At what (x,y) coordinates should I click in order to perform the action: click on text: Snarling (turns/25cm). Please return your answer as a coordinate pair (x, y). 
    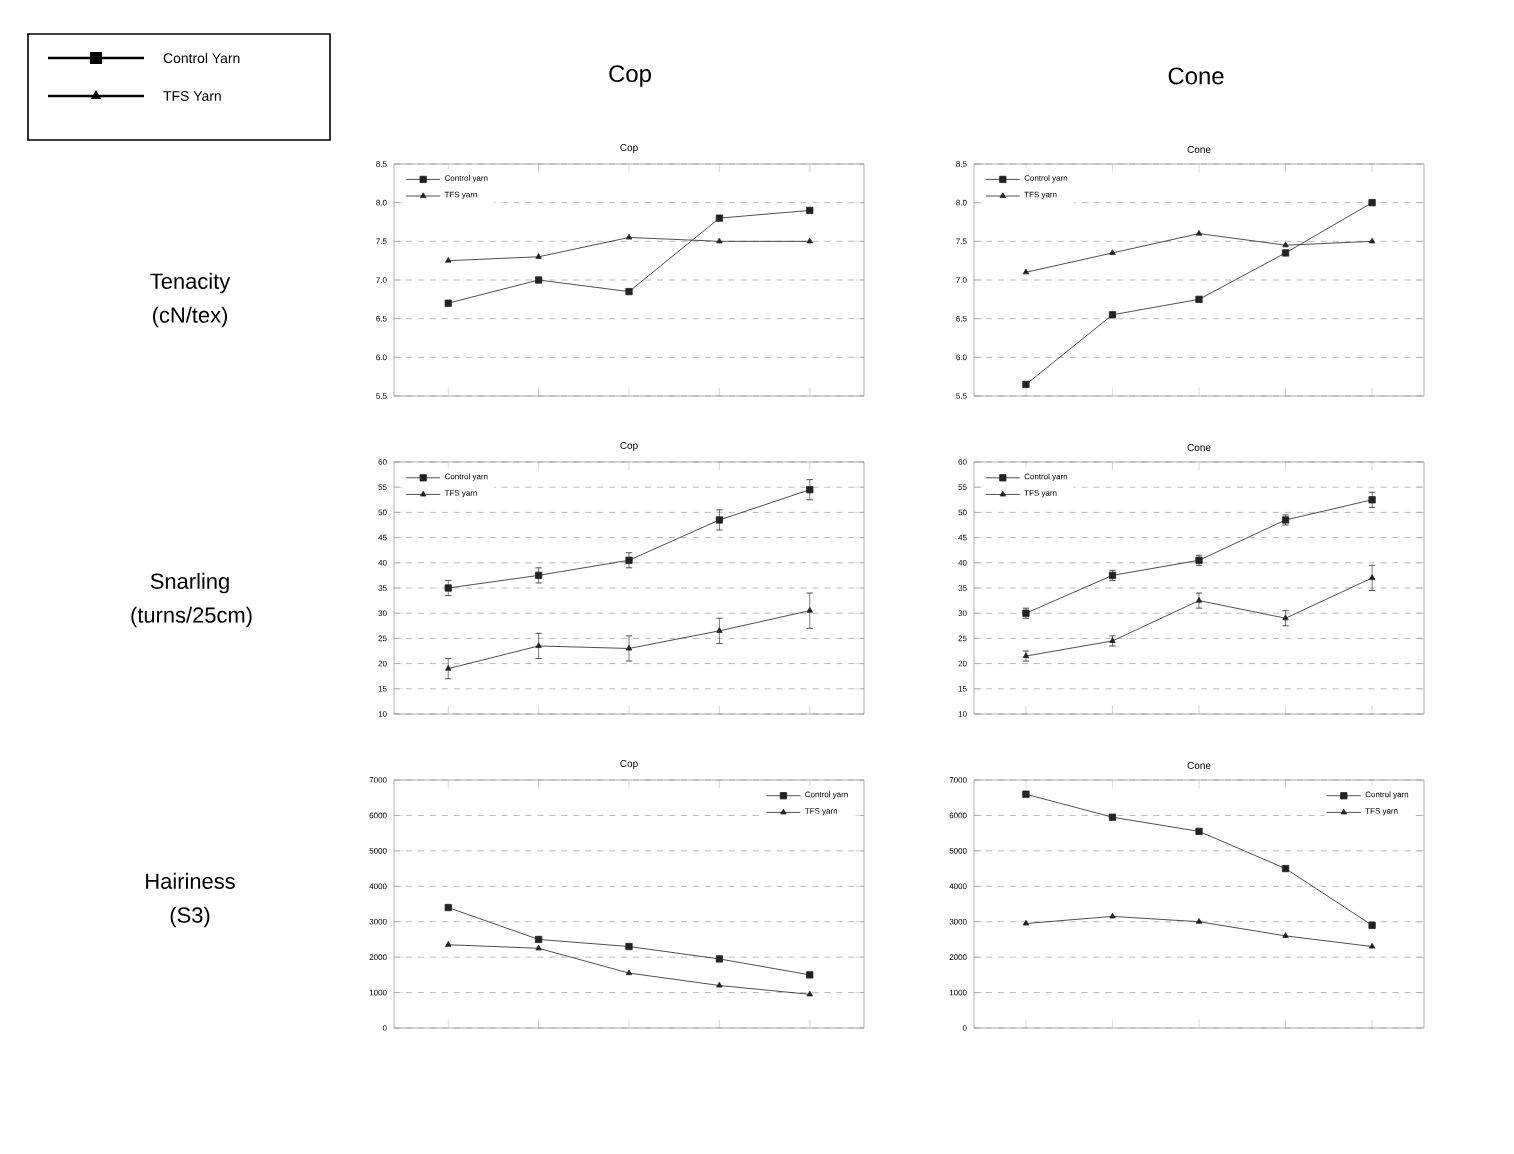
    Looking at the image, I should click on (191, 600).